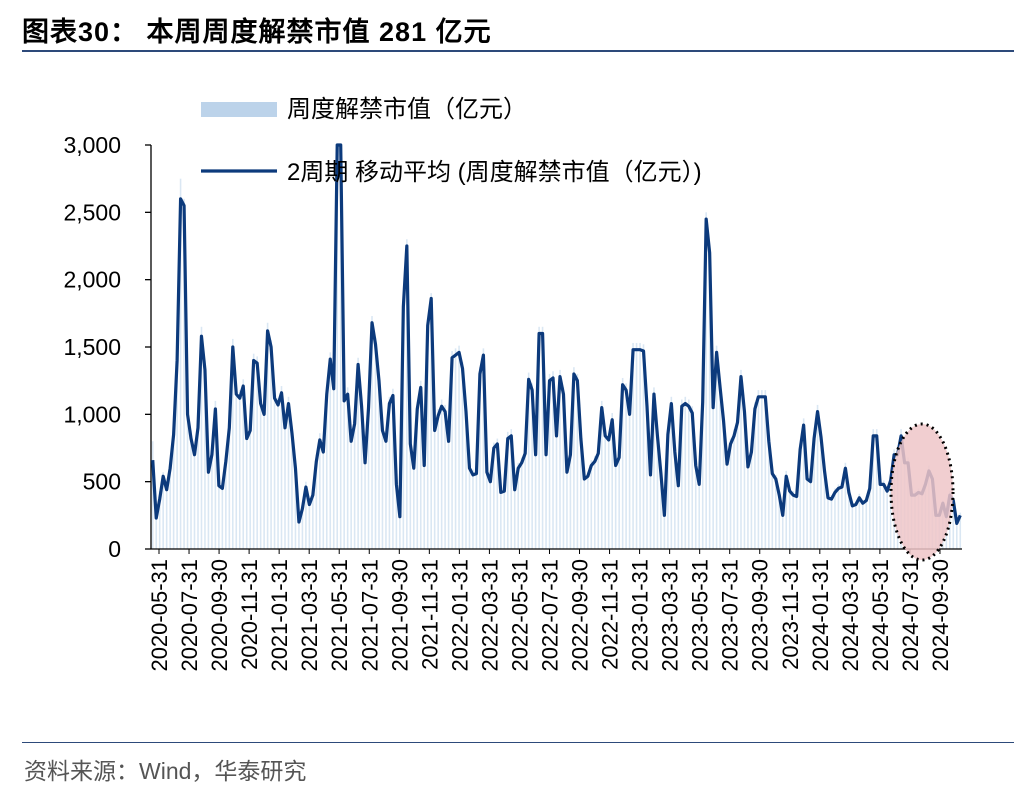  I want to click on y-tick-label: 2,000, so click(92, 280).